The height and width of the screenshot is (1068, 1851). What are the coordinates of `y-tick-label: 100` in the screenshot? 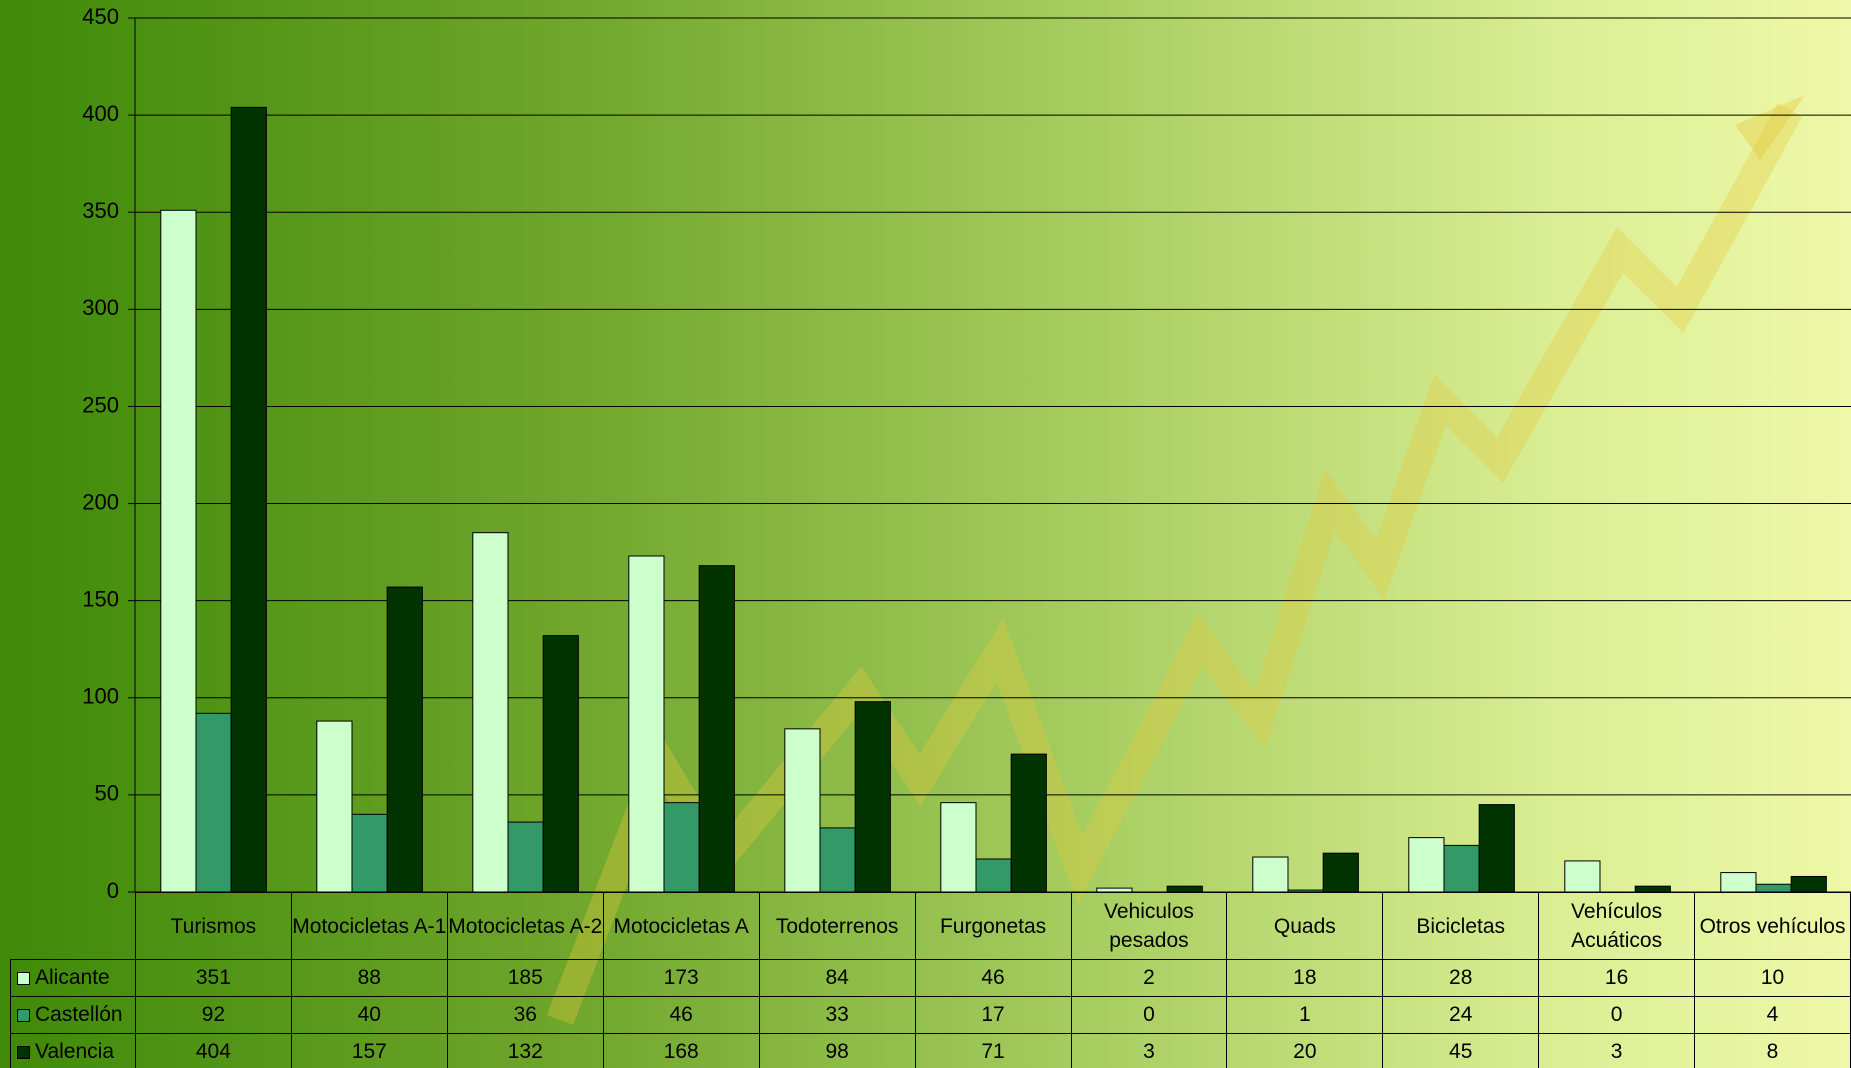 It's located at (100, 696).